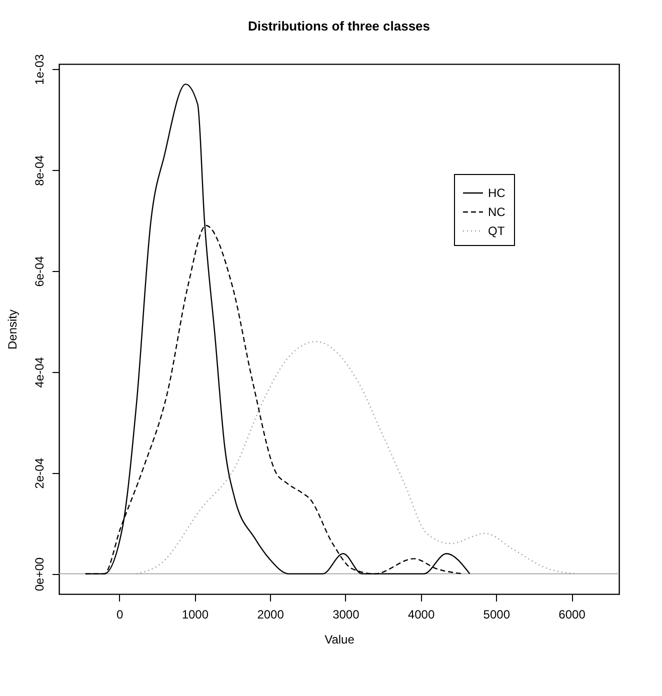 Image resolution: width=662 pixels, height=696 pixels. Describe the element at coordinates (497, 231) in the screenshot. I see `legend-label: QT` at that location.